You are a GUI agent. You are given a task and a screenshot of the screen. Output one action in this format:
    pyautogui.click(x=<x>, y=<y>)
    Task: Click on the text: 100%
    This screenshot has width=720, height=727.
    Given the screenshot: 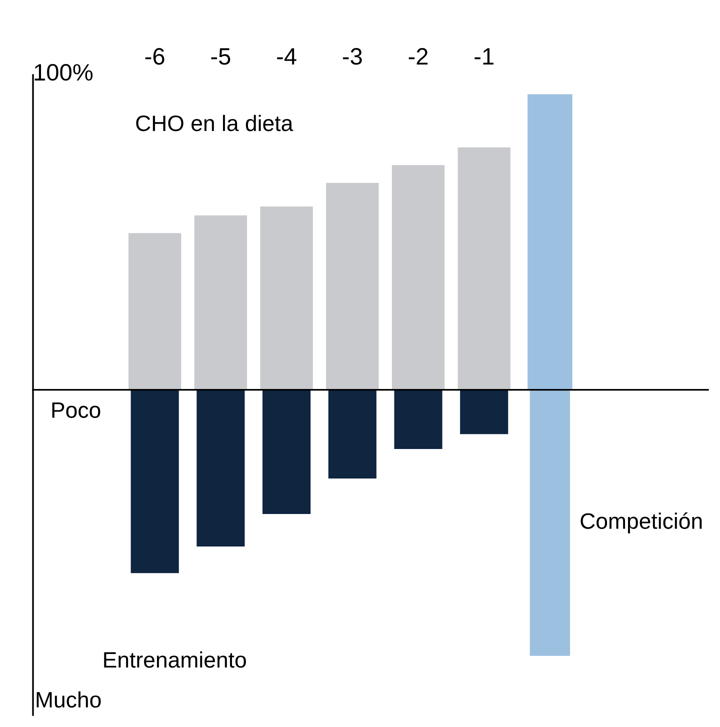 What is the action you would take?
    pyautogui.click(x=63, y=72)
    